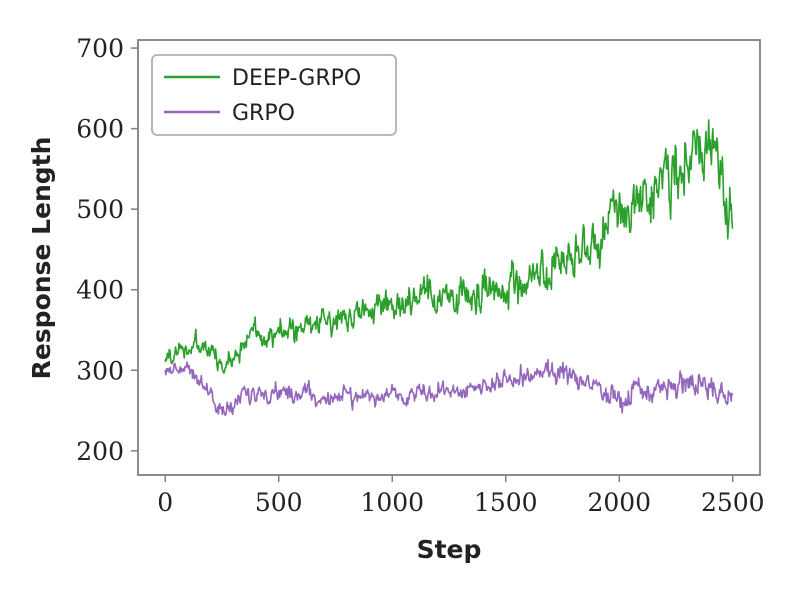  What do you see at coordinates (165, 502) in the screenshot?
I see `x-tick-label: 0` at bounding box center [165, 502].